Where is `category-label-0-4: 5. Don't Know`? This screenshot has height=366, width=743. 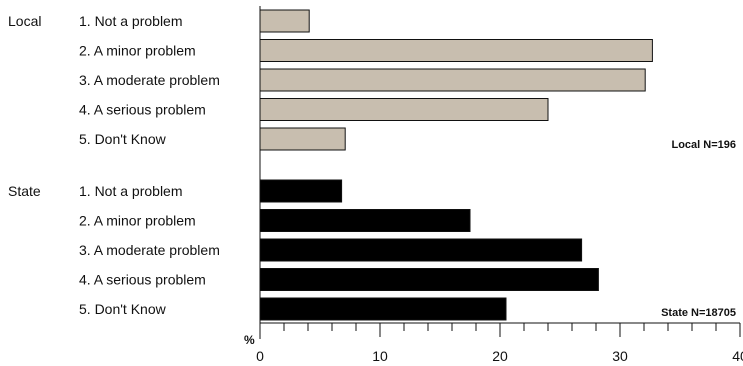 category-label-0-4: 5. Don't Know is located at coordinates (123, 139).